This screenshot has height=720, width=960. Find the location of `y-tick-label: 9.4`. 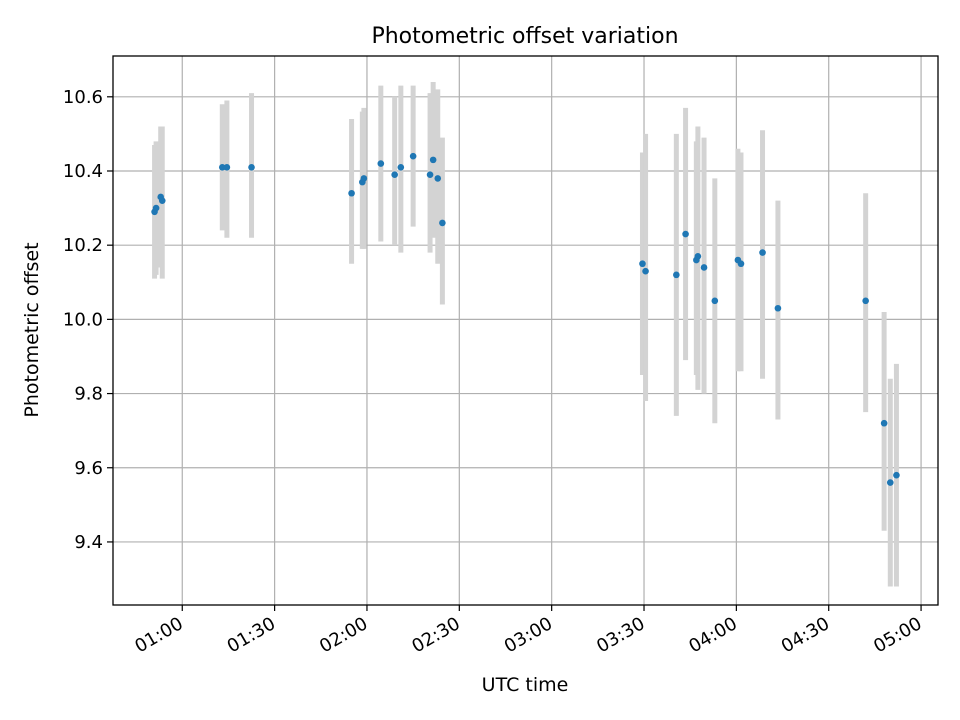

y-tick-label: 9.4 is located at coordinates (88, 542).